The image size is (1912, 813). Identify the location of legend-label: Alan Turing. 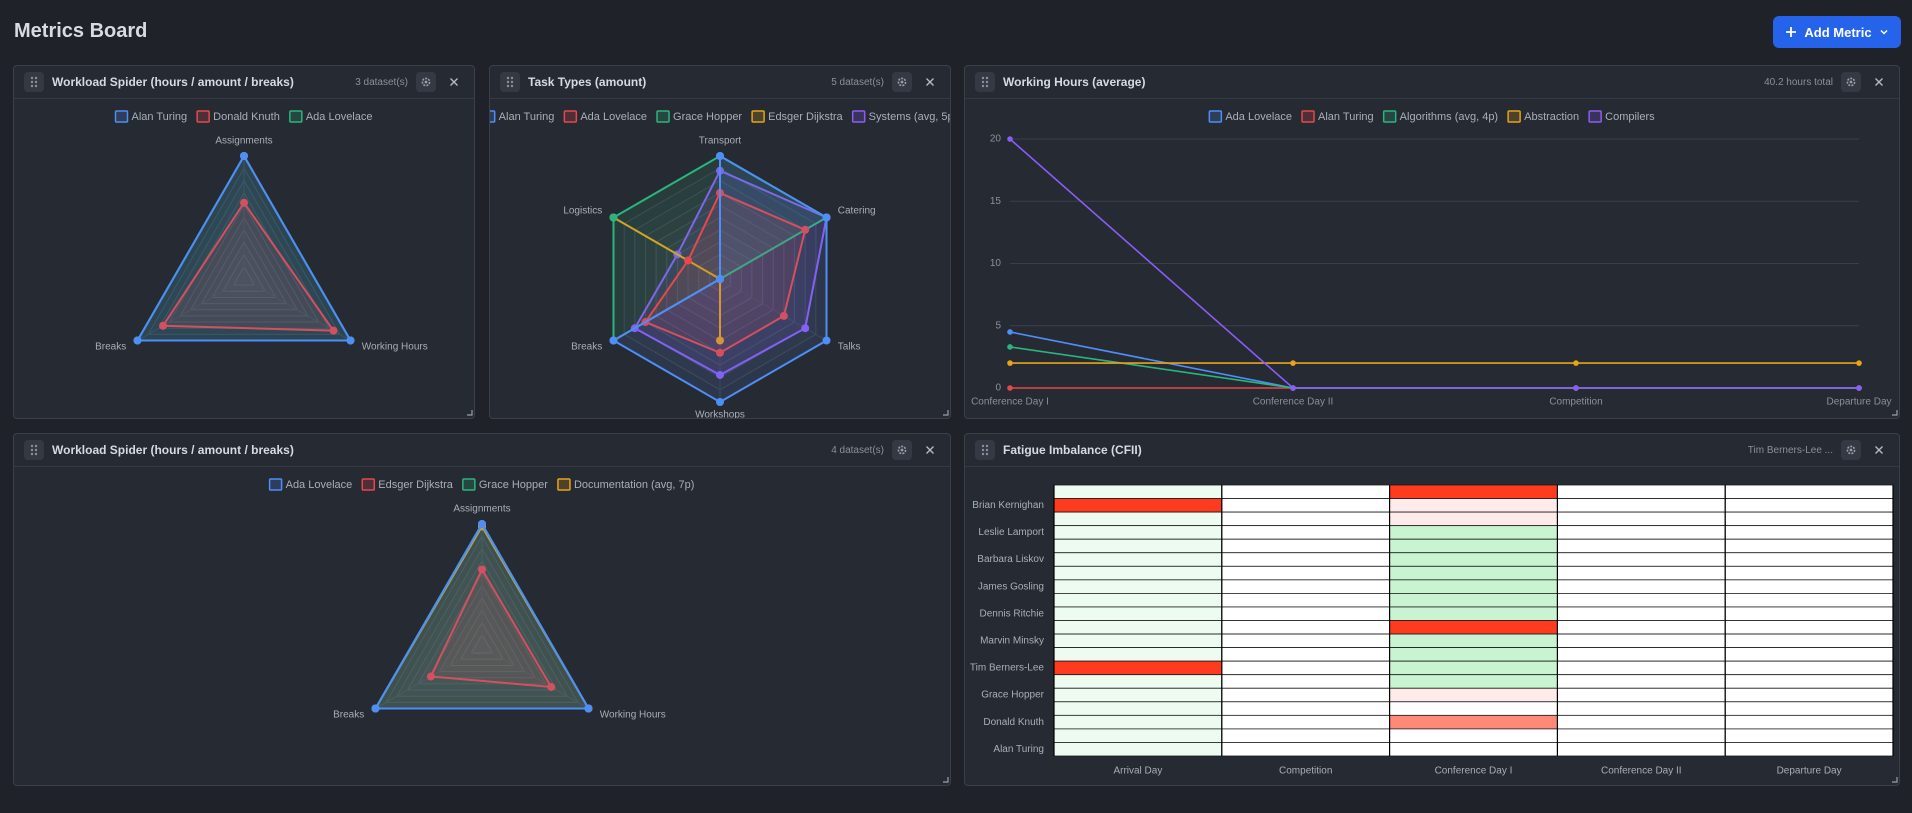
(527, 117).